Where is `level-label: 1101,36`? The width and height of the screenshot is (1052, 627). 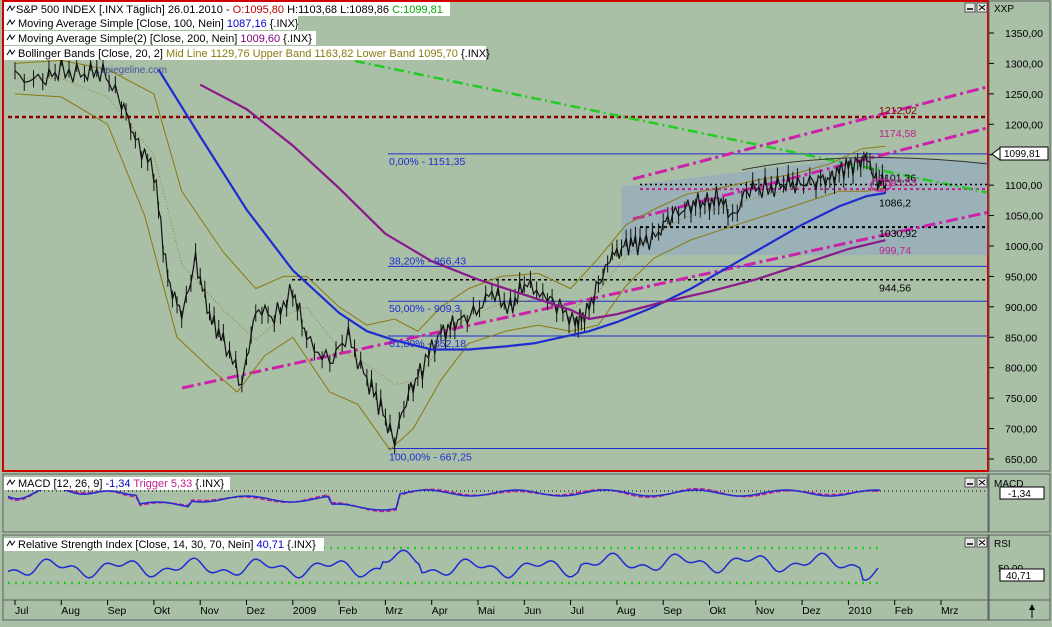
level-label: 1101,36 is located at coordinates (897, 178).